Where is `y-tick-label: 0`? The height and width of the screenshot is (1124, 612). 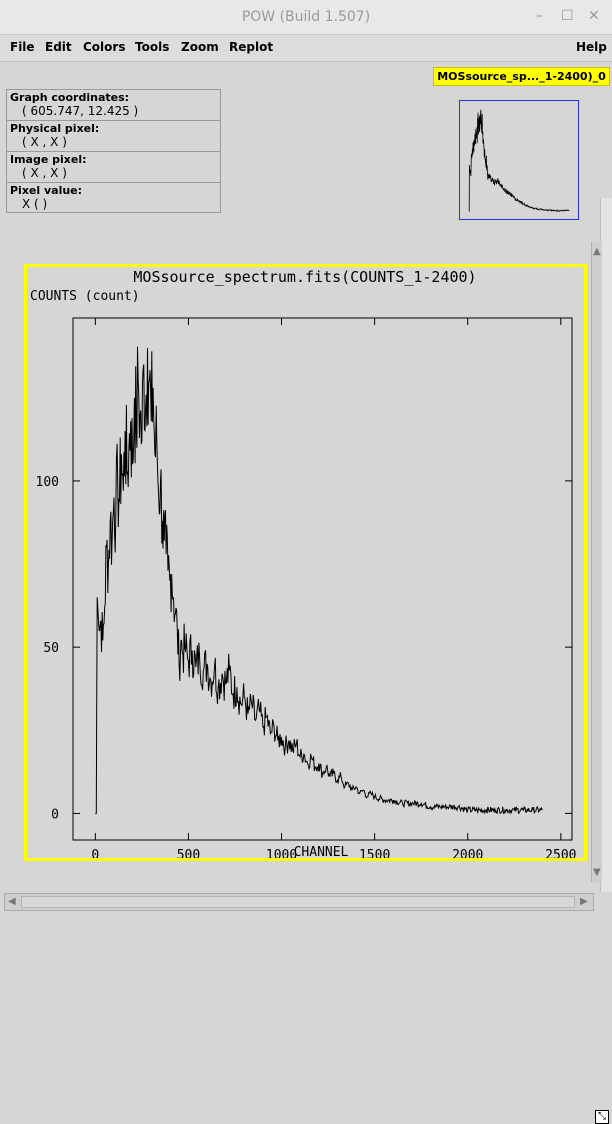
y-tick-label: 0 is located at coordinates (55, 814).